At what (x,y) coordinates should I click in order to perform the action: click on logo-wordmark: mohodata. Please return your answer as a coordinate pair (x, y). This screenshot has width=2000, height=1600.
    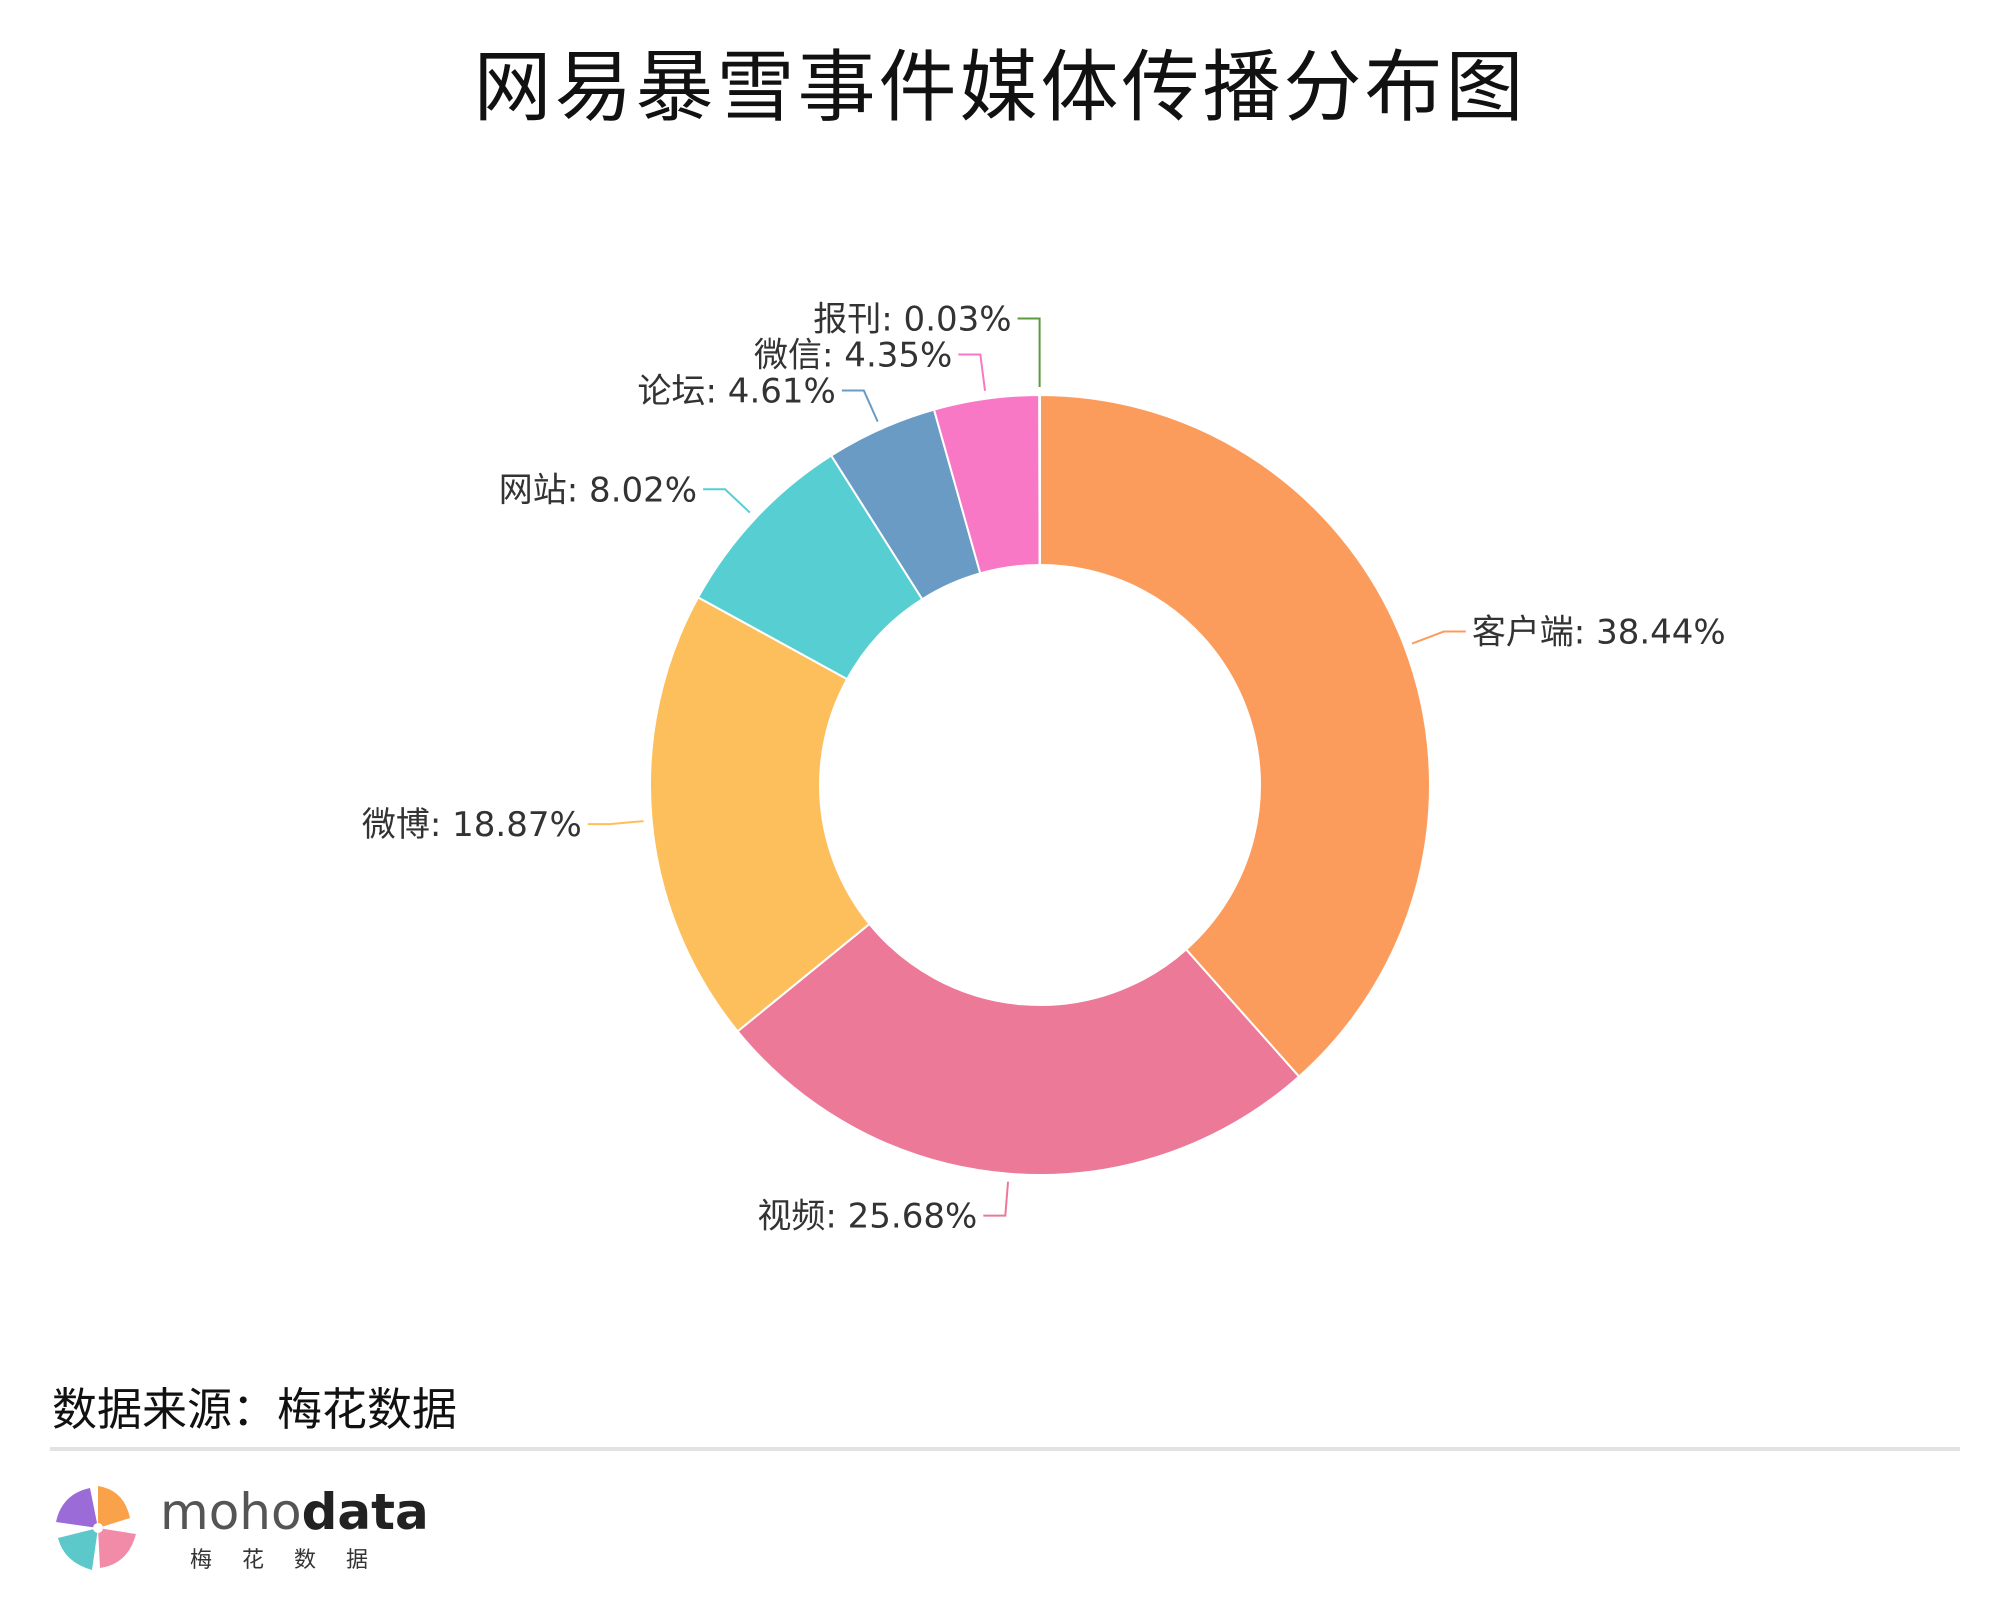
    Looking at the image, I should click on (294, 1512).